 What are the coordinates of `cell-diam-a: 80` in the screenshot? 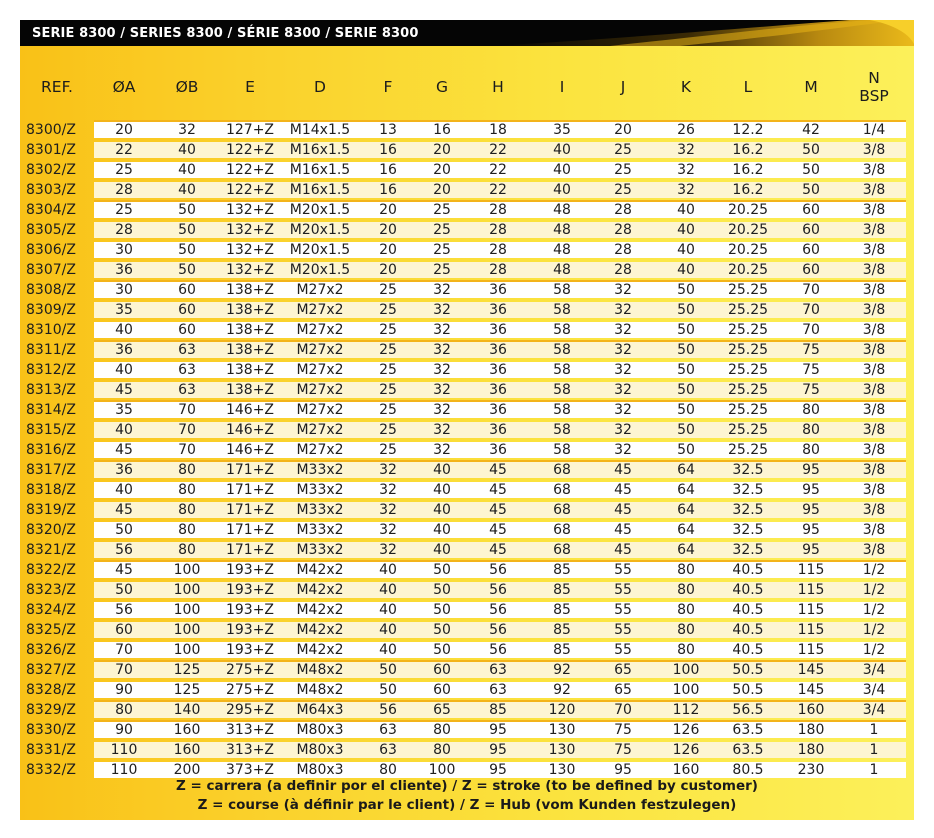 It's located at (124, 710).